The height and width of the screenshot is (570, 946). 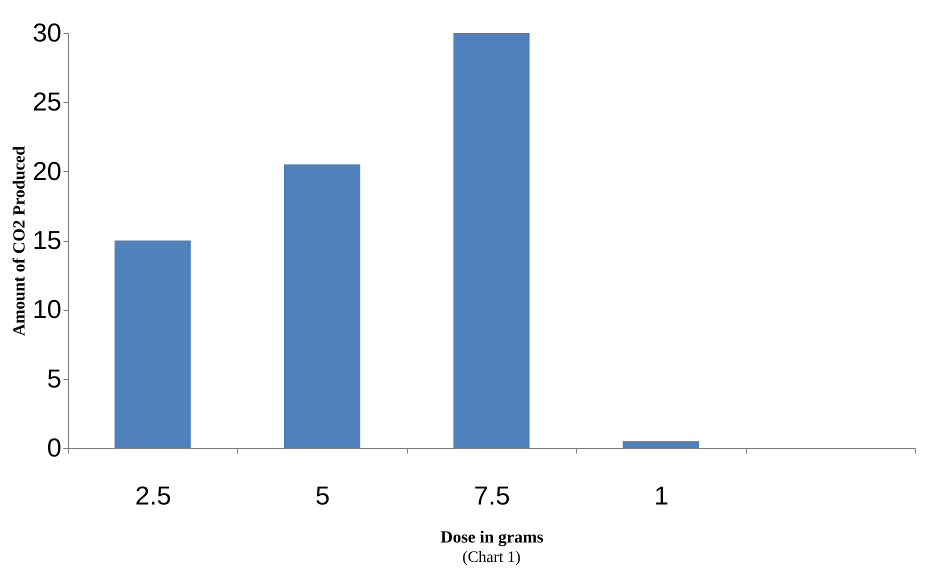 What do you see at coordinates (54, 447) in the screenshot?
I see `y-tick-label: 0` at bounding box center [54, 447].